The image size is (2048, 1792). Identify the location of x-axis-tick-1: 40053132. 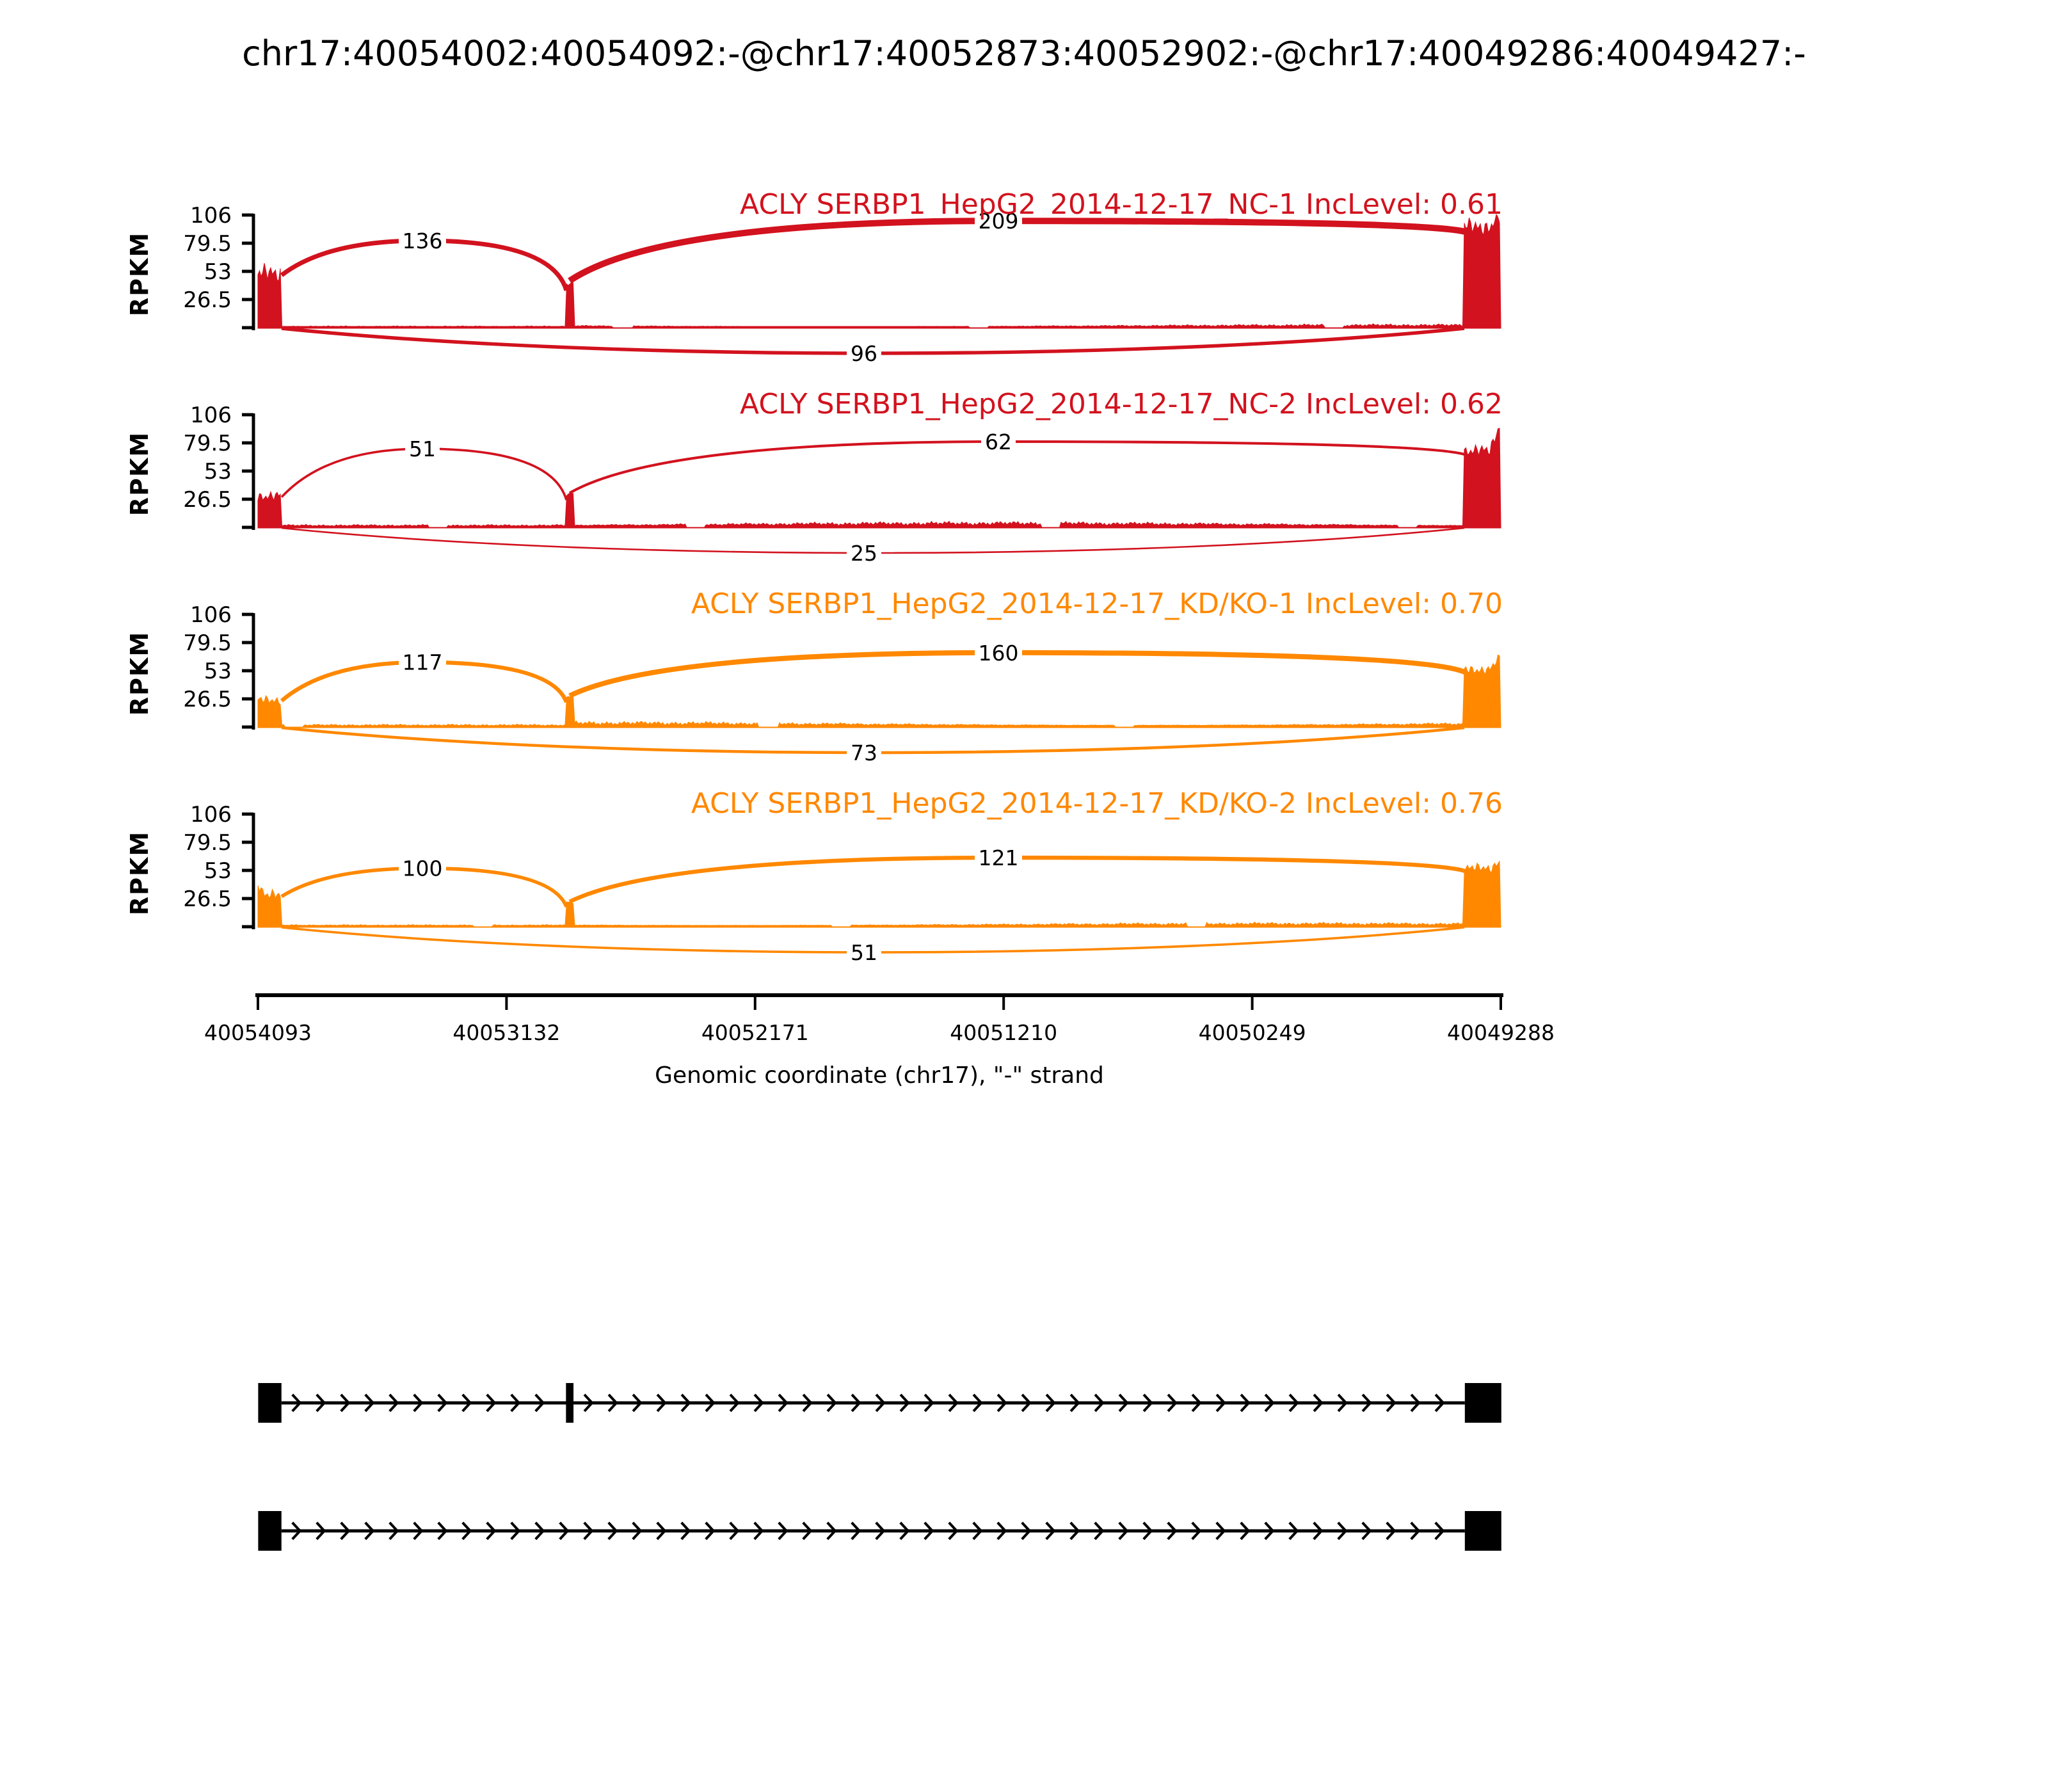
(506, 1032).